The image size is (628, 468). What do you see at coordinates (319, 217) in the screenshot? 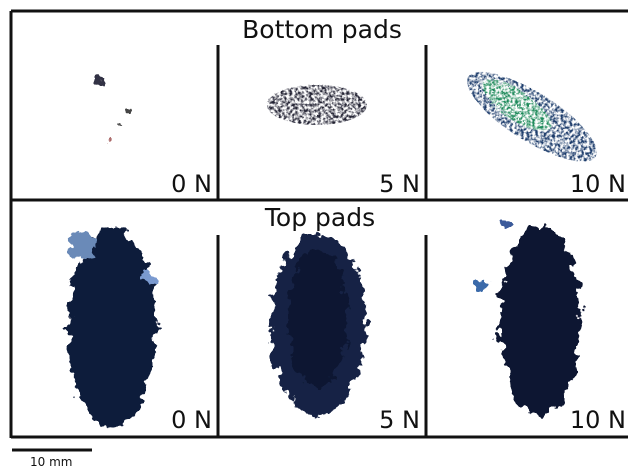
I see `panel-title: Top pads` at bounding box center [319, 217].